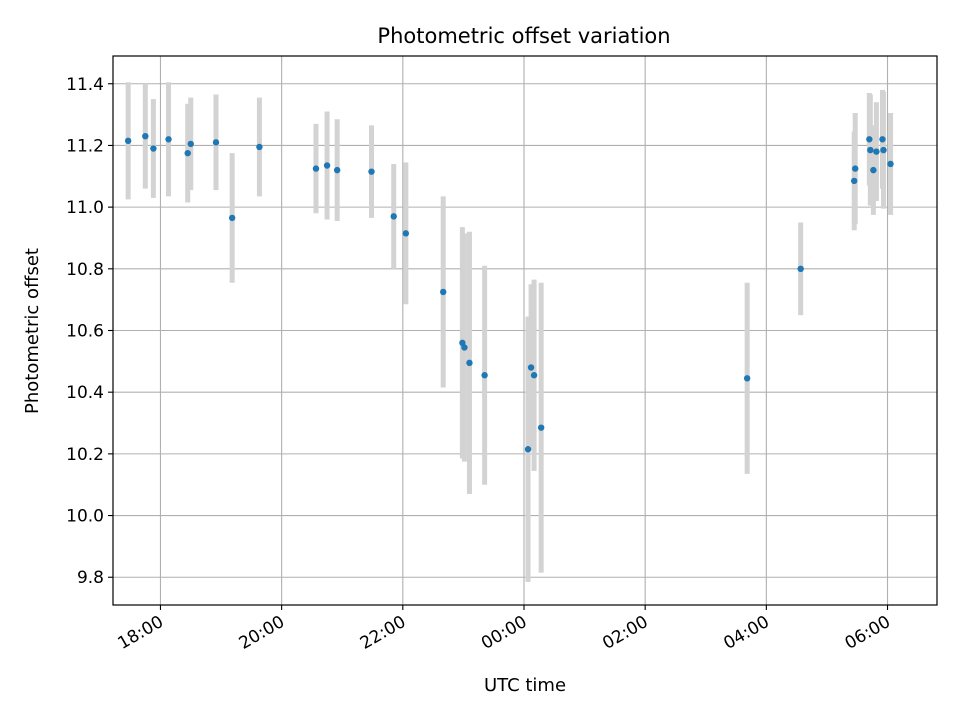 The height and width of the screenshot is (720, 960). I want to click on y-tick-label: 10.0, so click(85, 517).